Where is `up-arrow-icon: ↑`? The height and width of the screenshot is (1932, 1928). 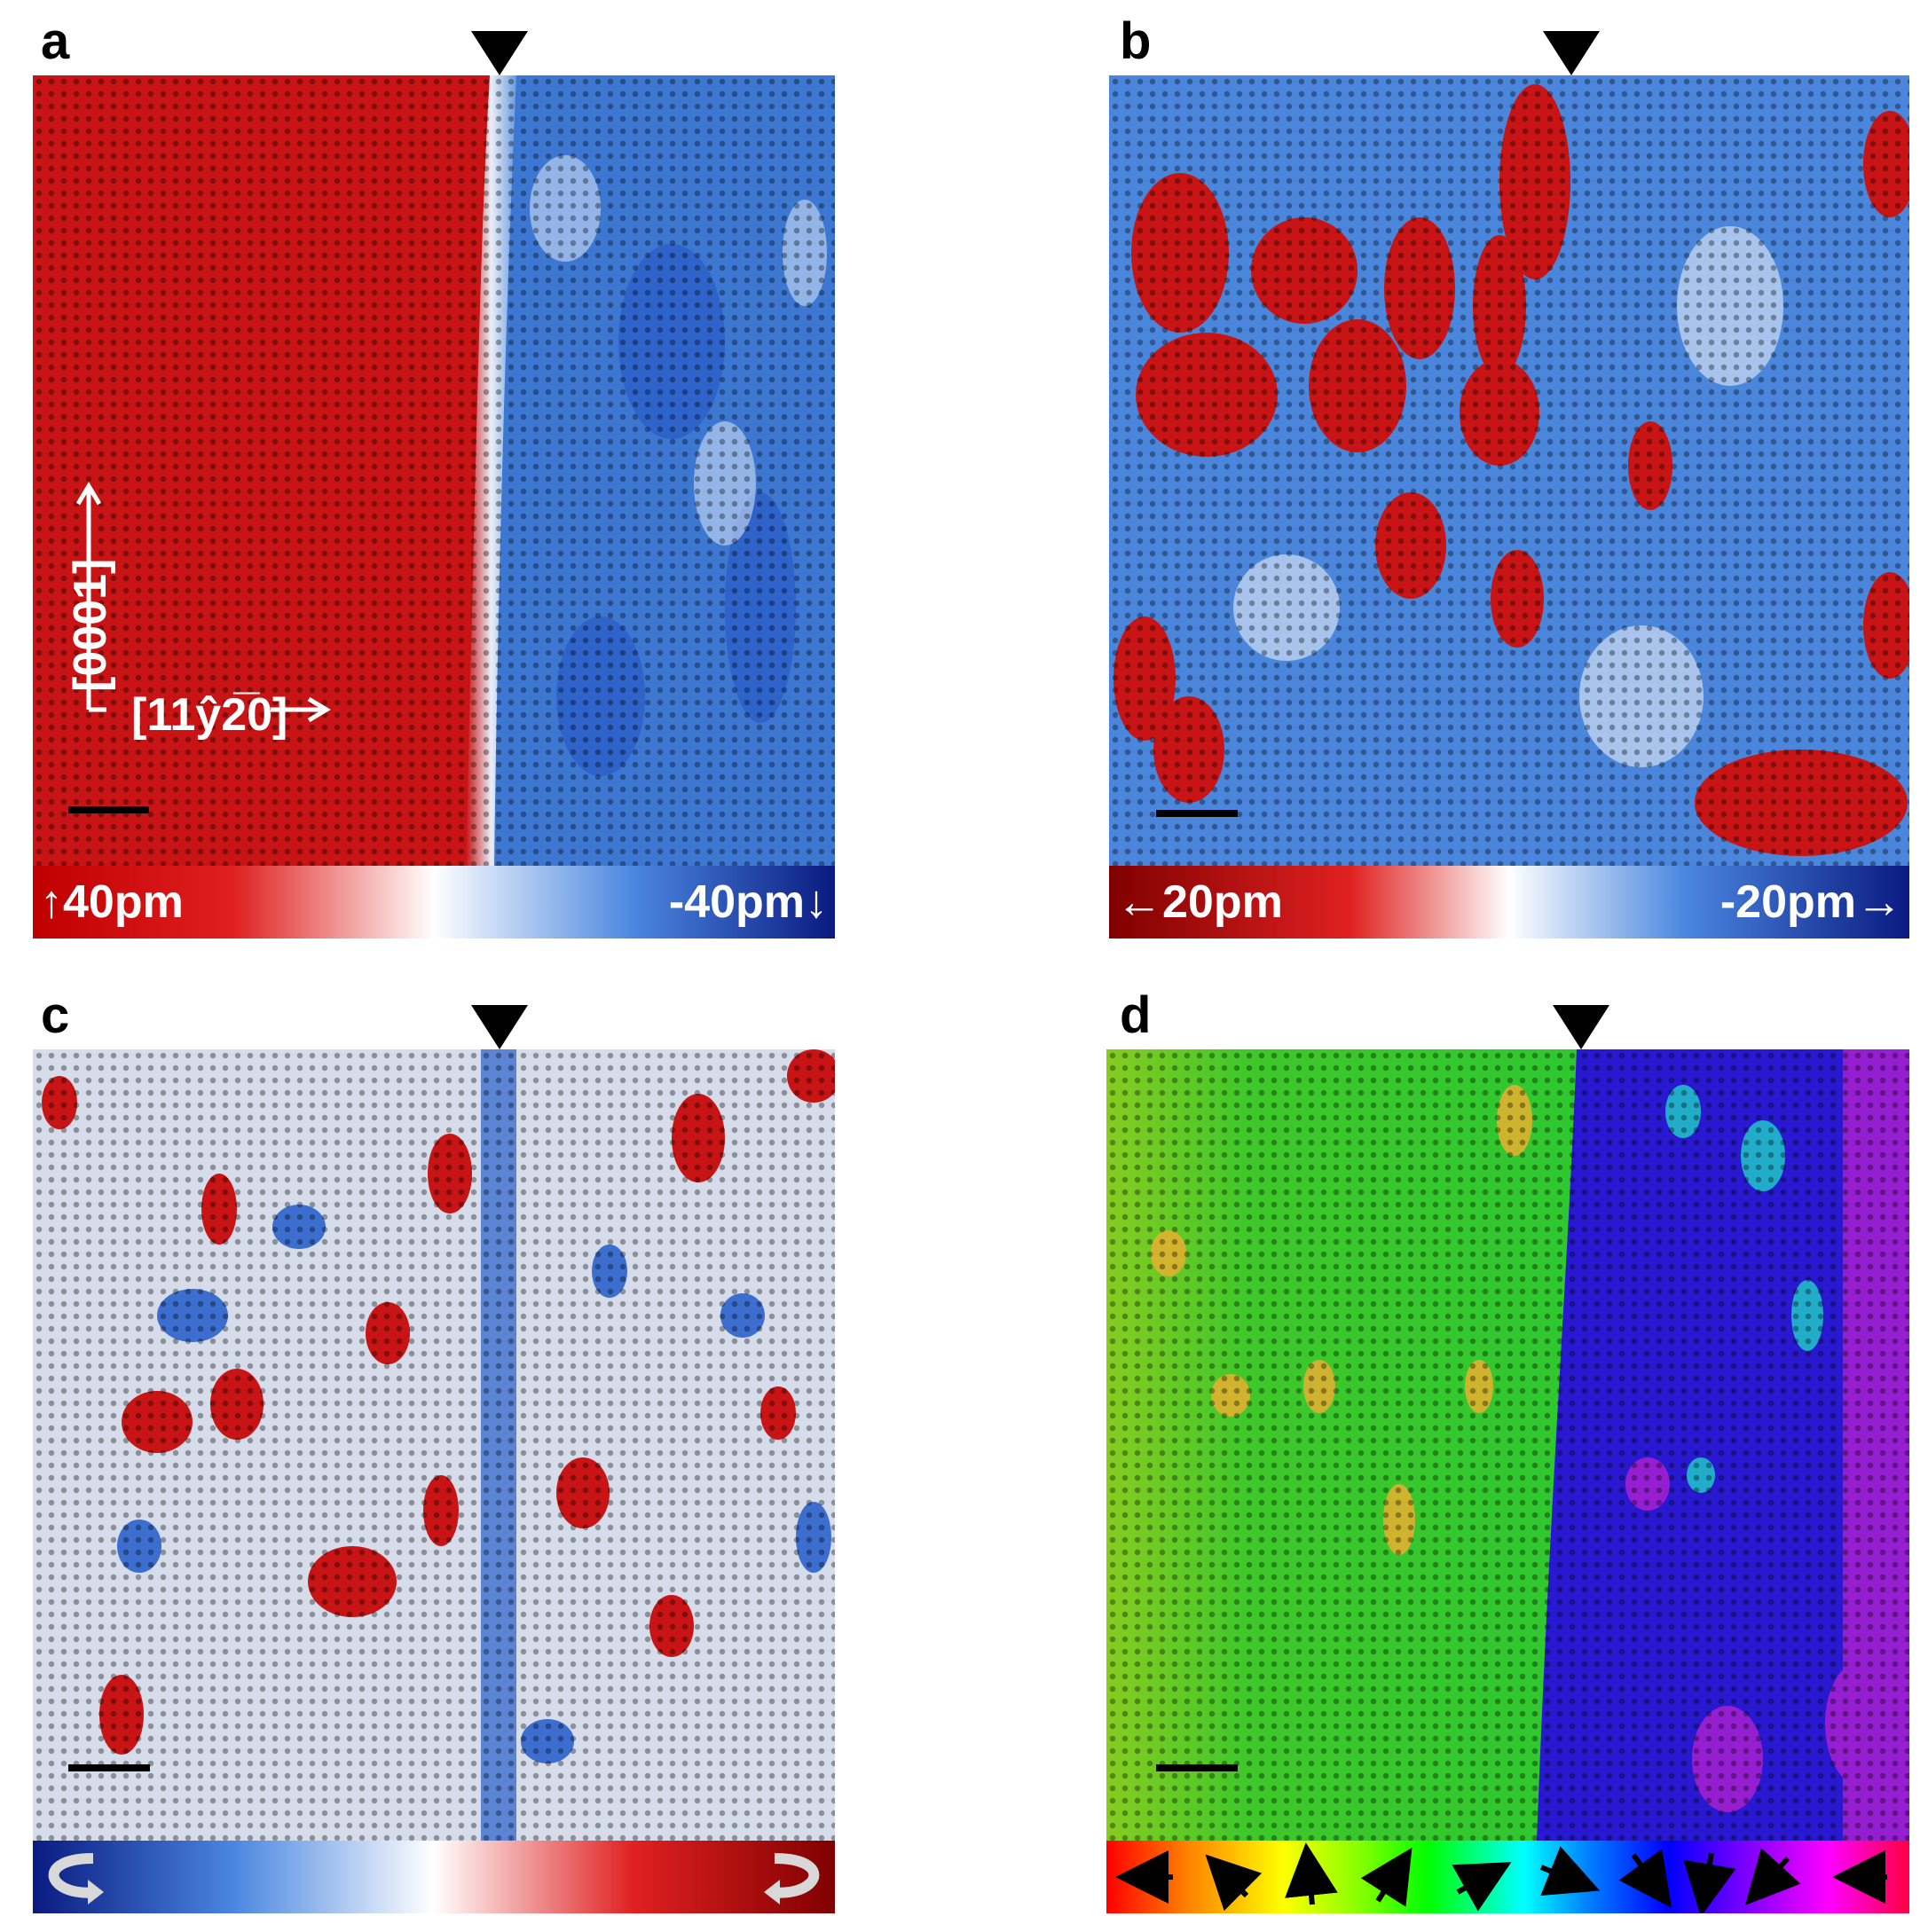
up-arrow-icon: ↑ is located at coordinates (51, 902).